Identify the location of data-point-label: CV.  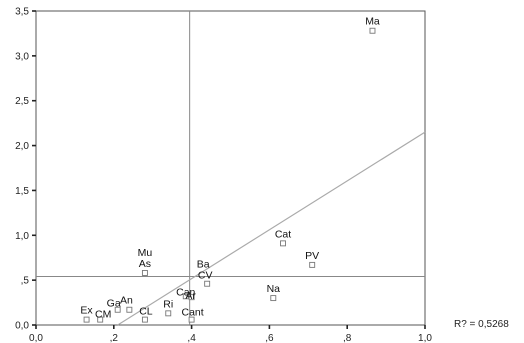
(205, 276).